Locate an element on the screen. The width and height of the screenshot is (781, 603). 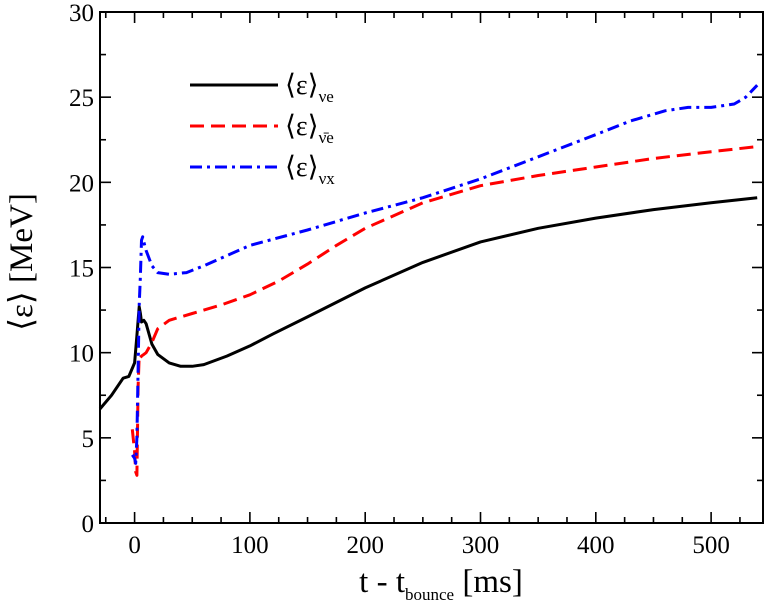
x-tick-label: 500 is located at coordinates (711, 545).